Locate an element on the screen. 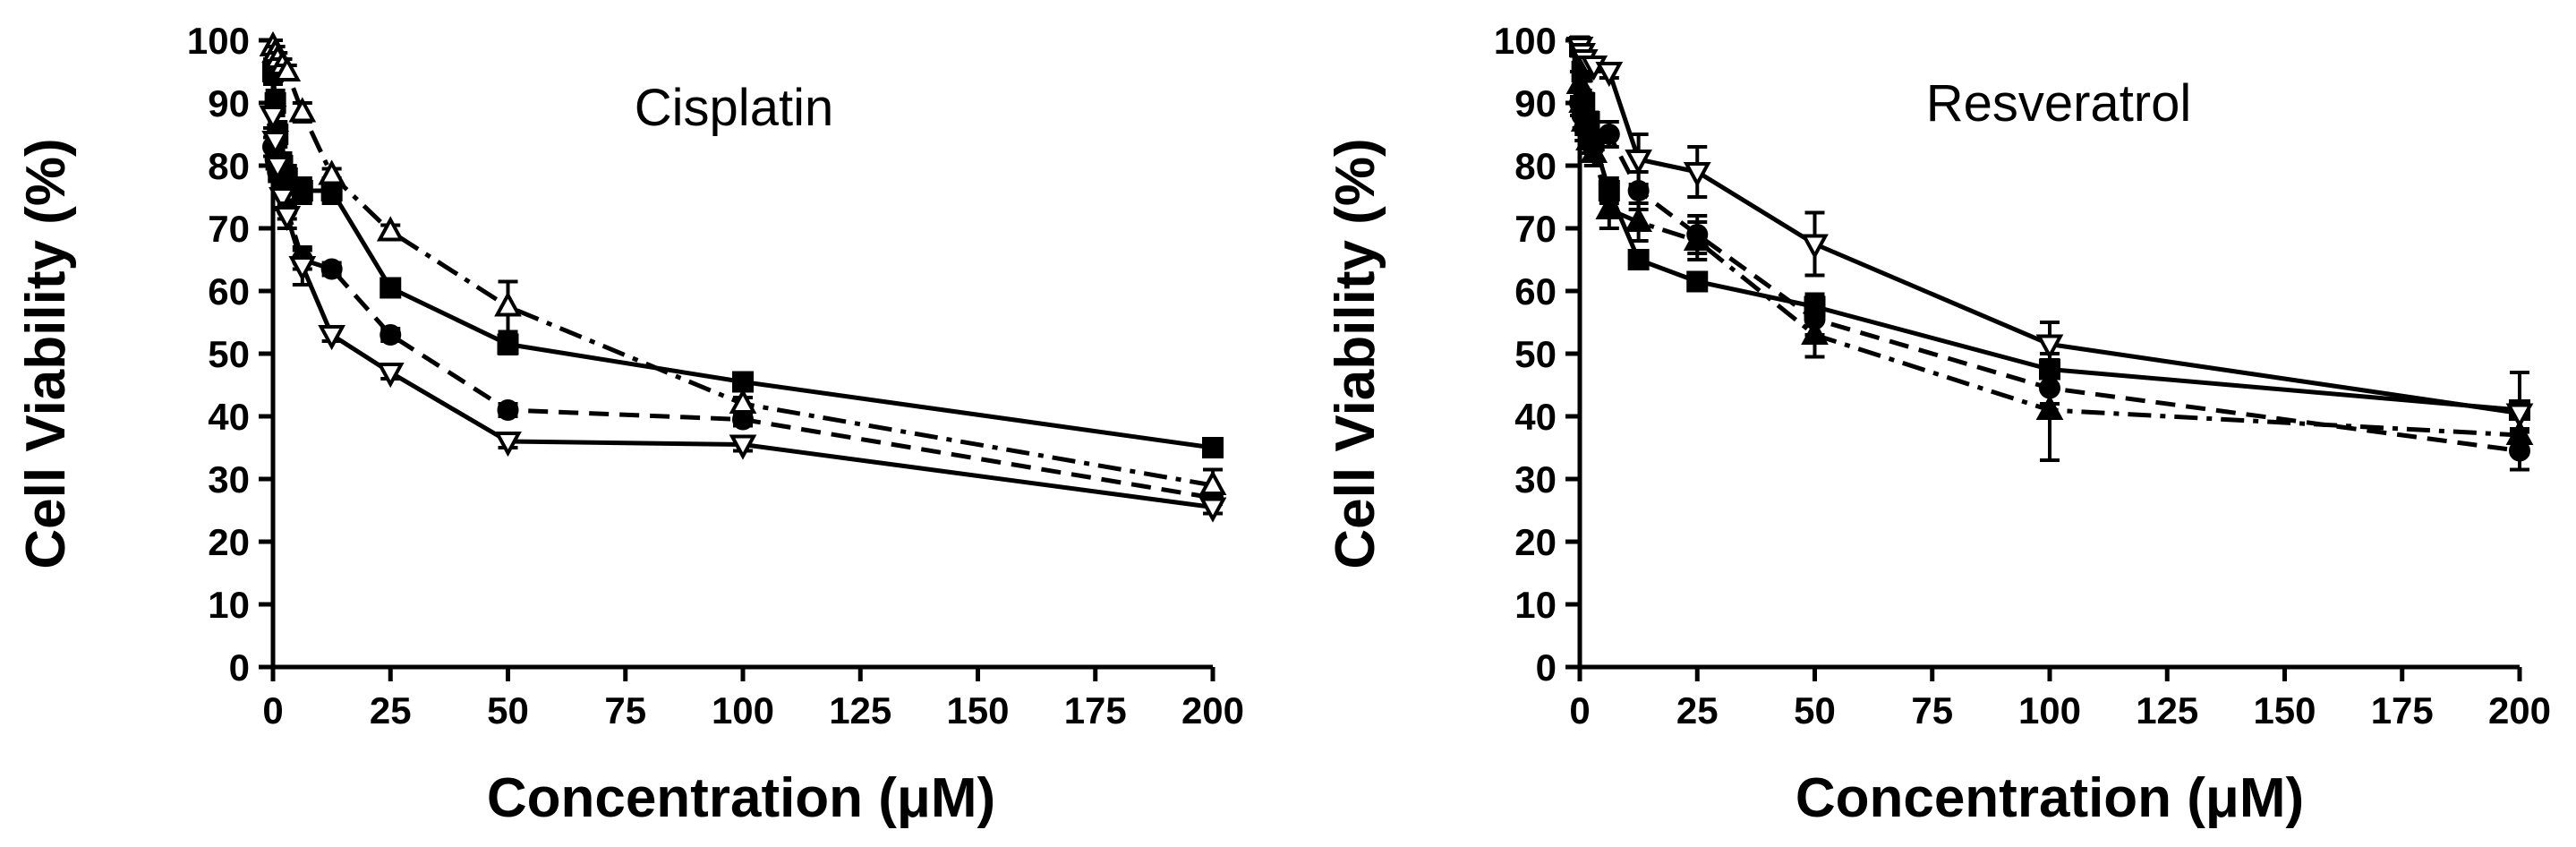  cisplatin-y-tick-label: 40 is located at coordinates (229, 417).